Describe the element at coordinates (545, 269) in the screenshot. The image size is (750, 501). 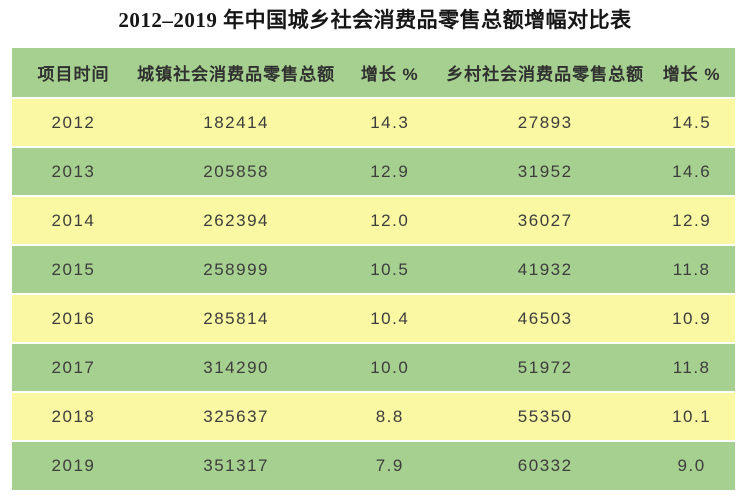
I see `cell-rural-total: 41932` at that location.